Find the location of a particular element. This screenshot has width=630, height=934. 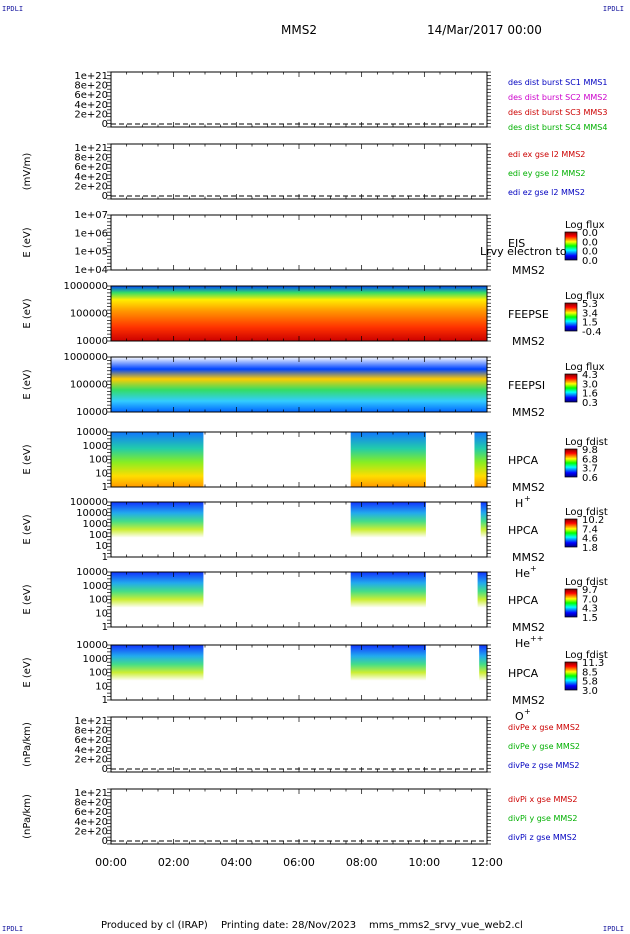

y-tick-label: 1000000 is located at coordinates (85, 357).